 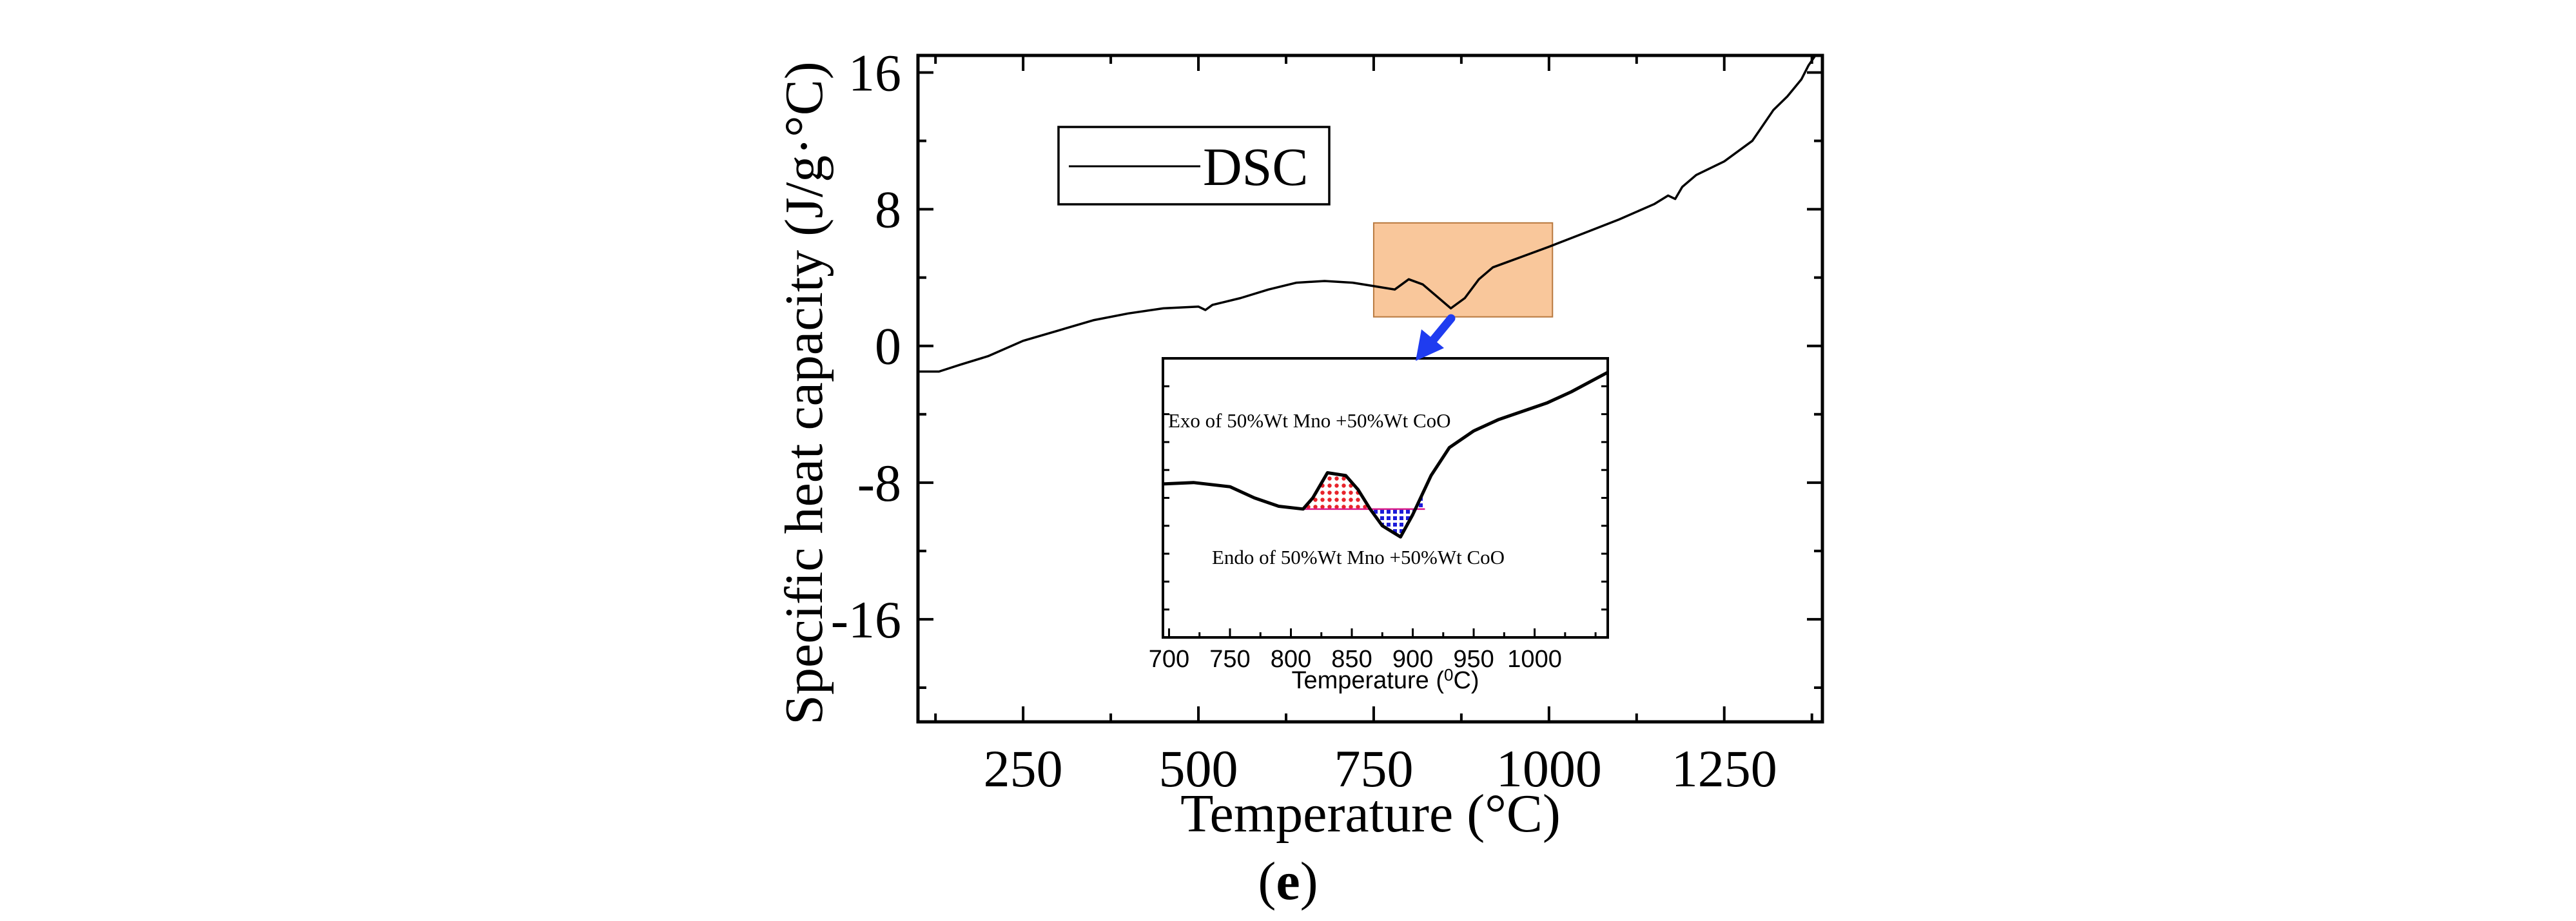 I want to click on inset-plot-area: 700 750 800 850 900 950 1000, so click(x=1379, y=522).